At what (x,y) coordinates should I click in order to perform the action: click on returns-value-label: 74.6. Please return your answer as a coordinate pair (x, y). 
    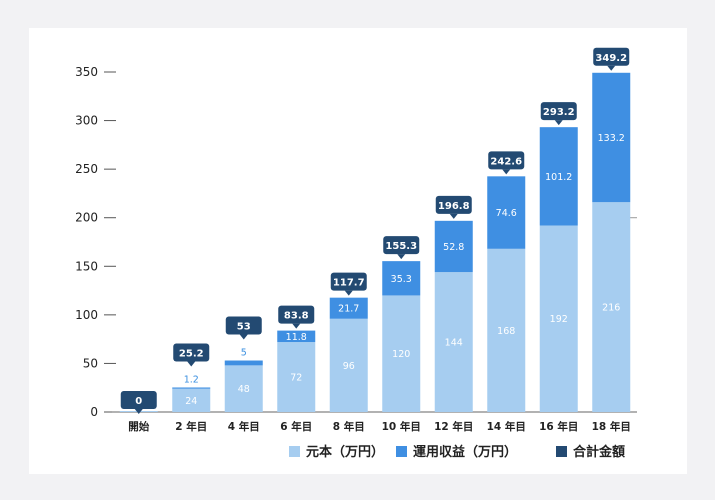
    Looking at the image, I should click on (506, 213).